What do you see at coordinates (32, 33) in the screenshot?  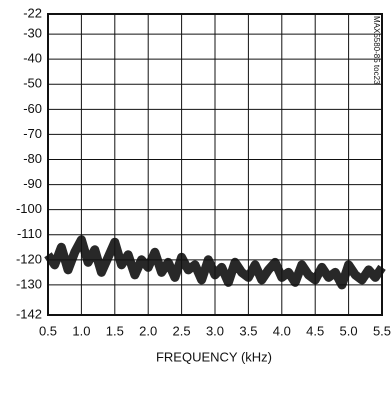 I see `y-tick-label: -30` at bounding box center [32, 33].